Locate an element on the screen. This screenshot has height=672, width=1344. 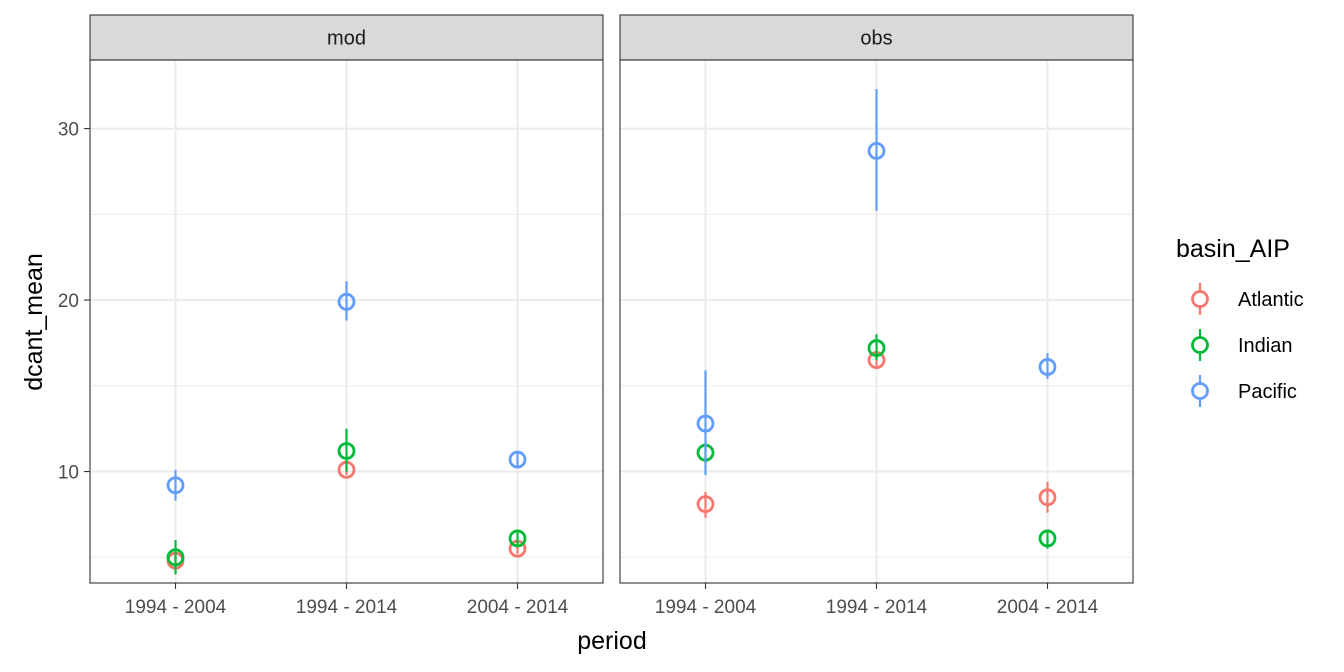
x-axis-title: period is located at coordinates (612, 641).